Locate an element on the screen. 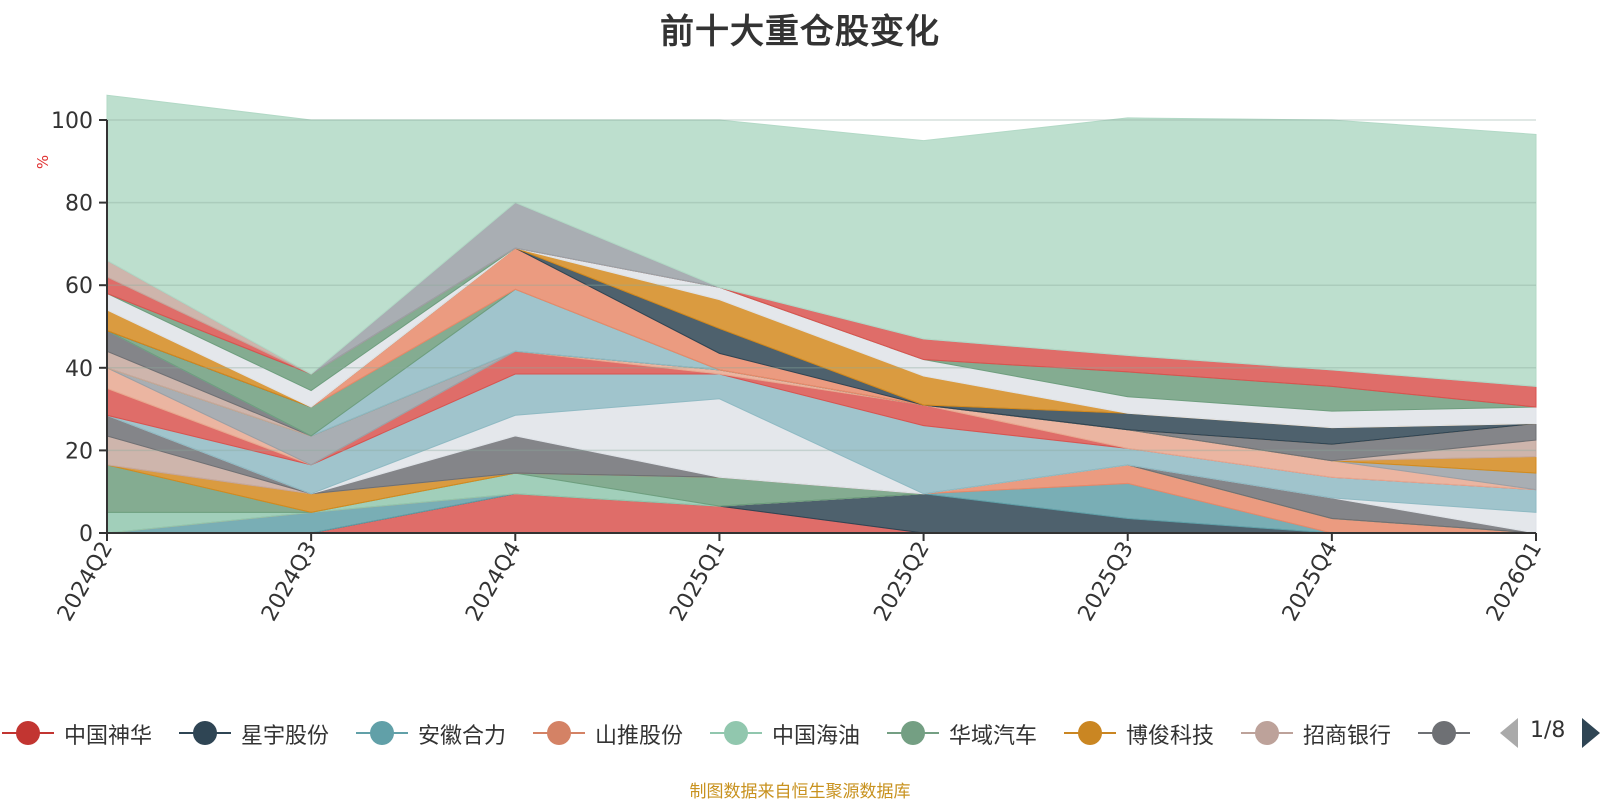 Image resolution: width=1600 pixels, height=802 pixels. x-tick-label: 2025Q2 is located at coordinates (901, 582).